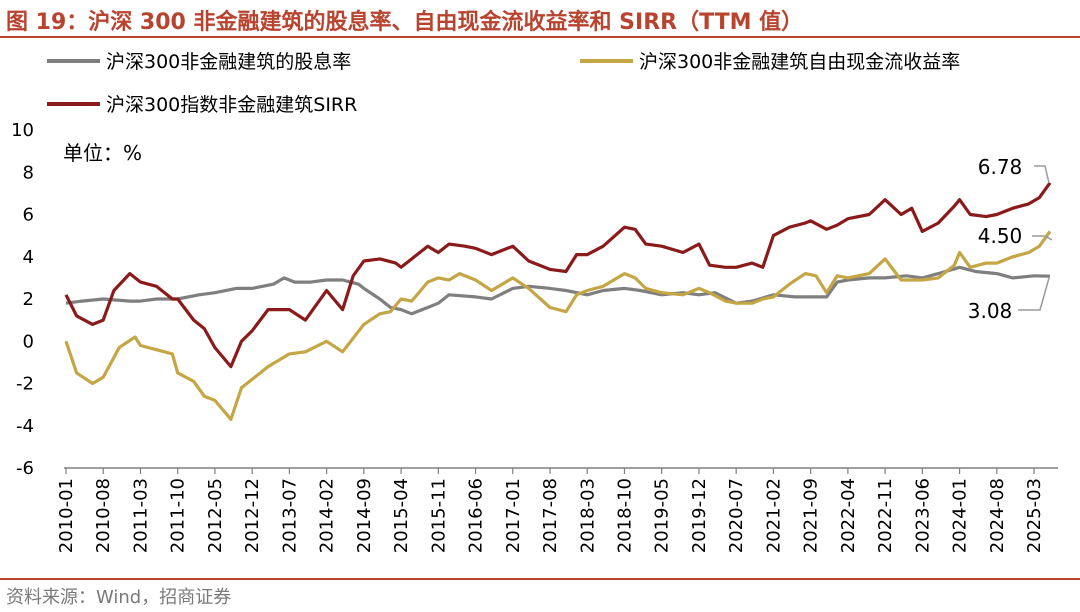  Describe the element at coordinates (25, 426) in the screenshot. I see `y-tick-label: -4` at that location.